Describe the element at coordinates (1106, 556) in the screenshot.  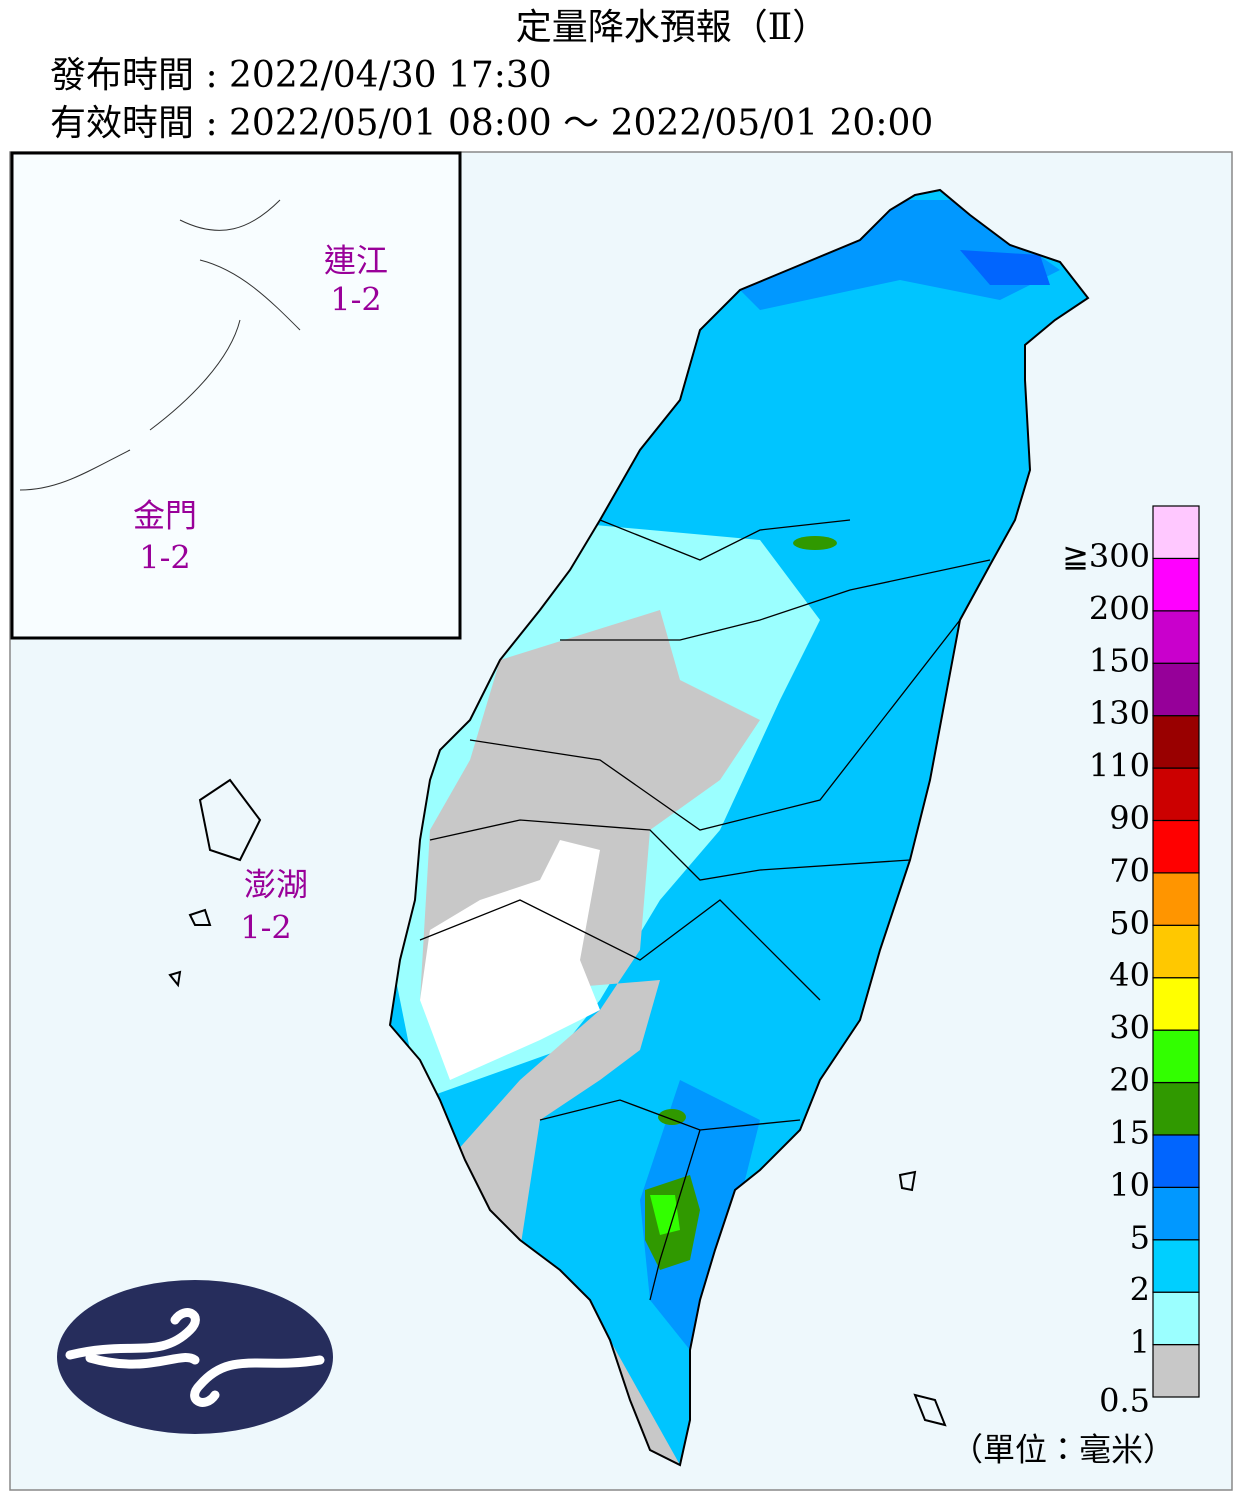
I see `legend-label: ≧300` at that location.